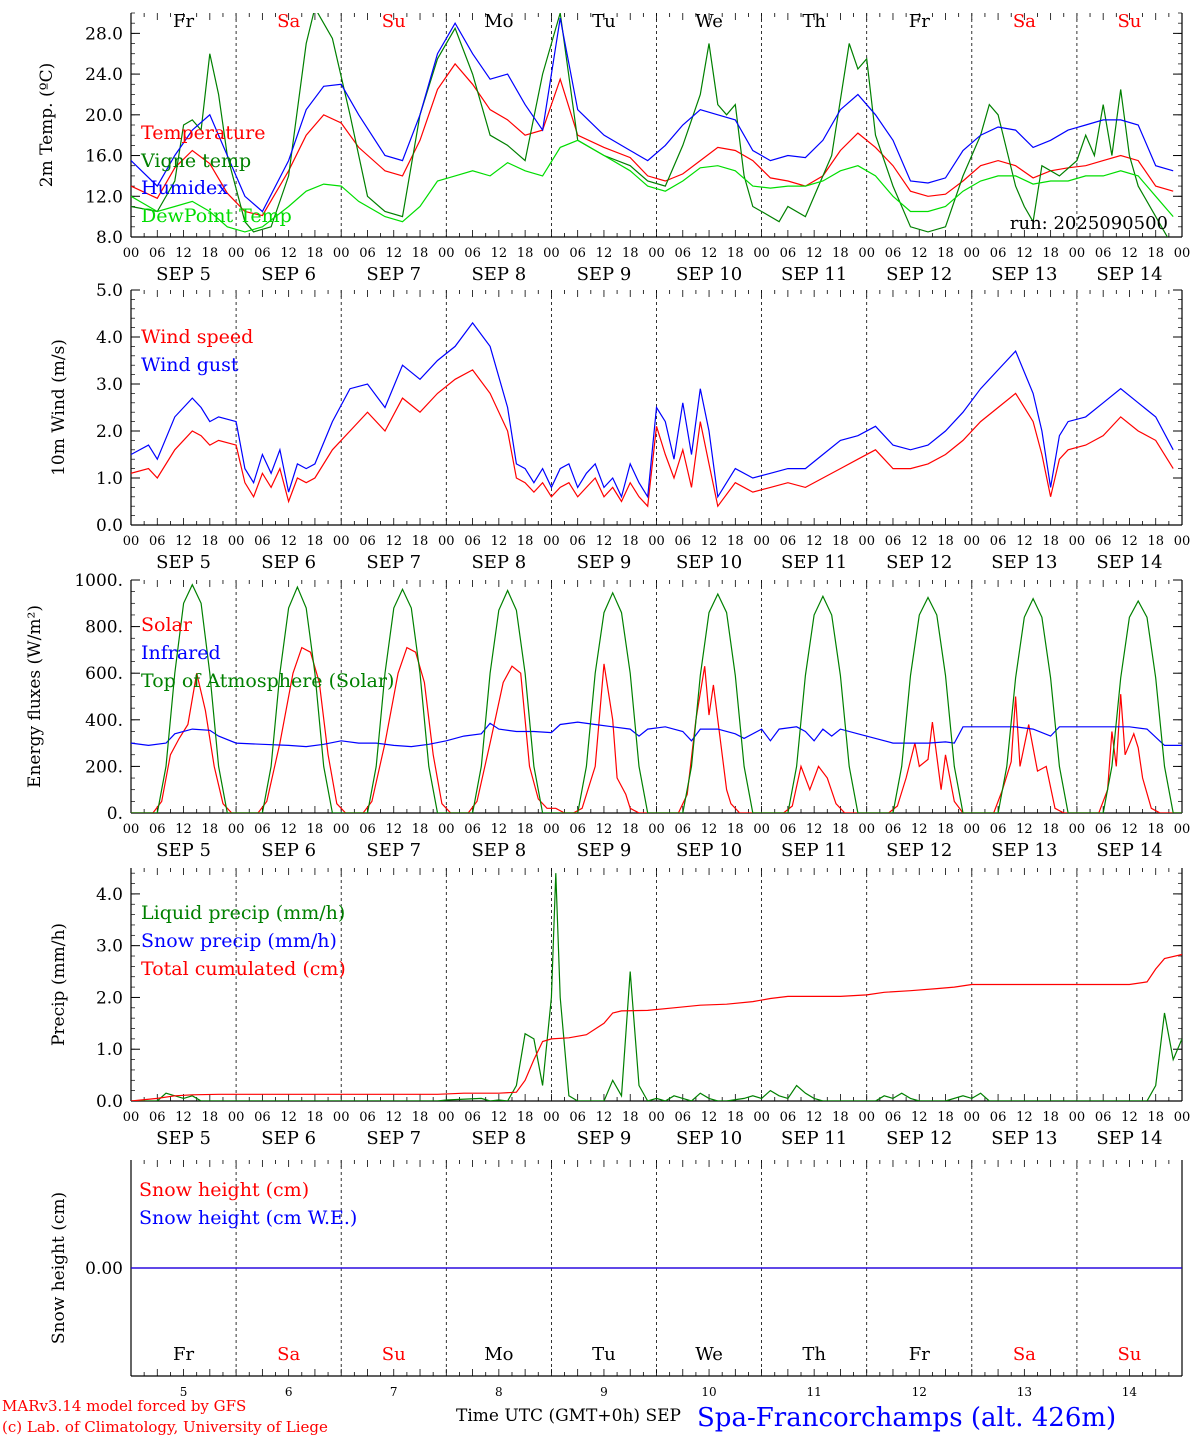  I want to click on weekday-label: Su, so click(394, 1354).